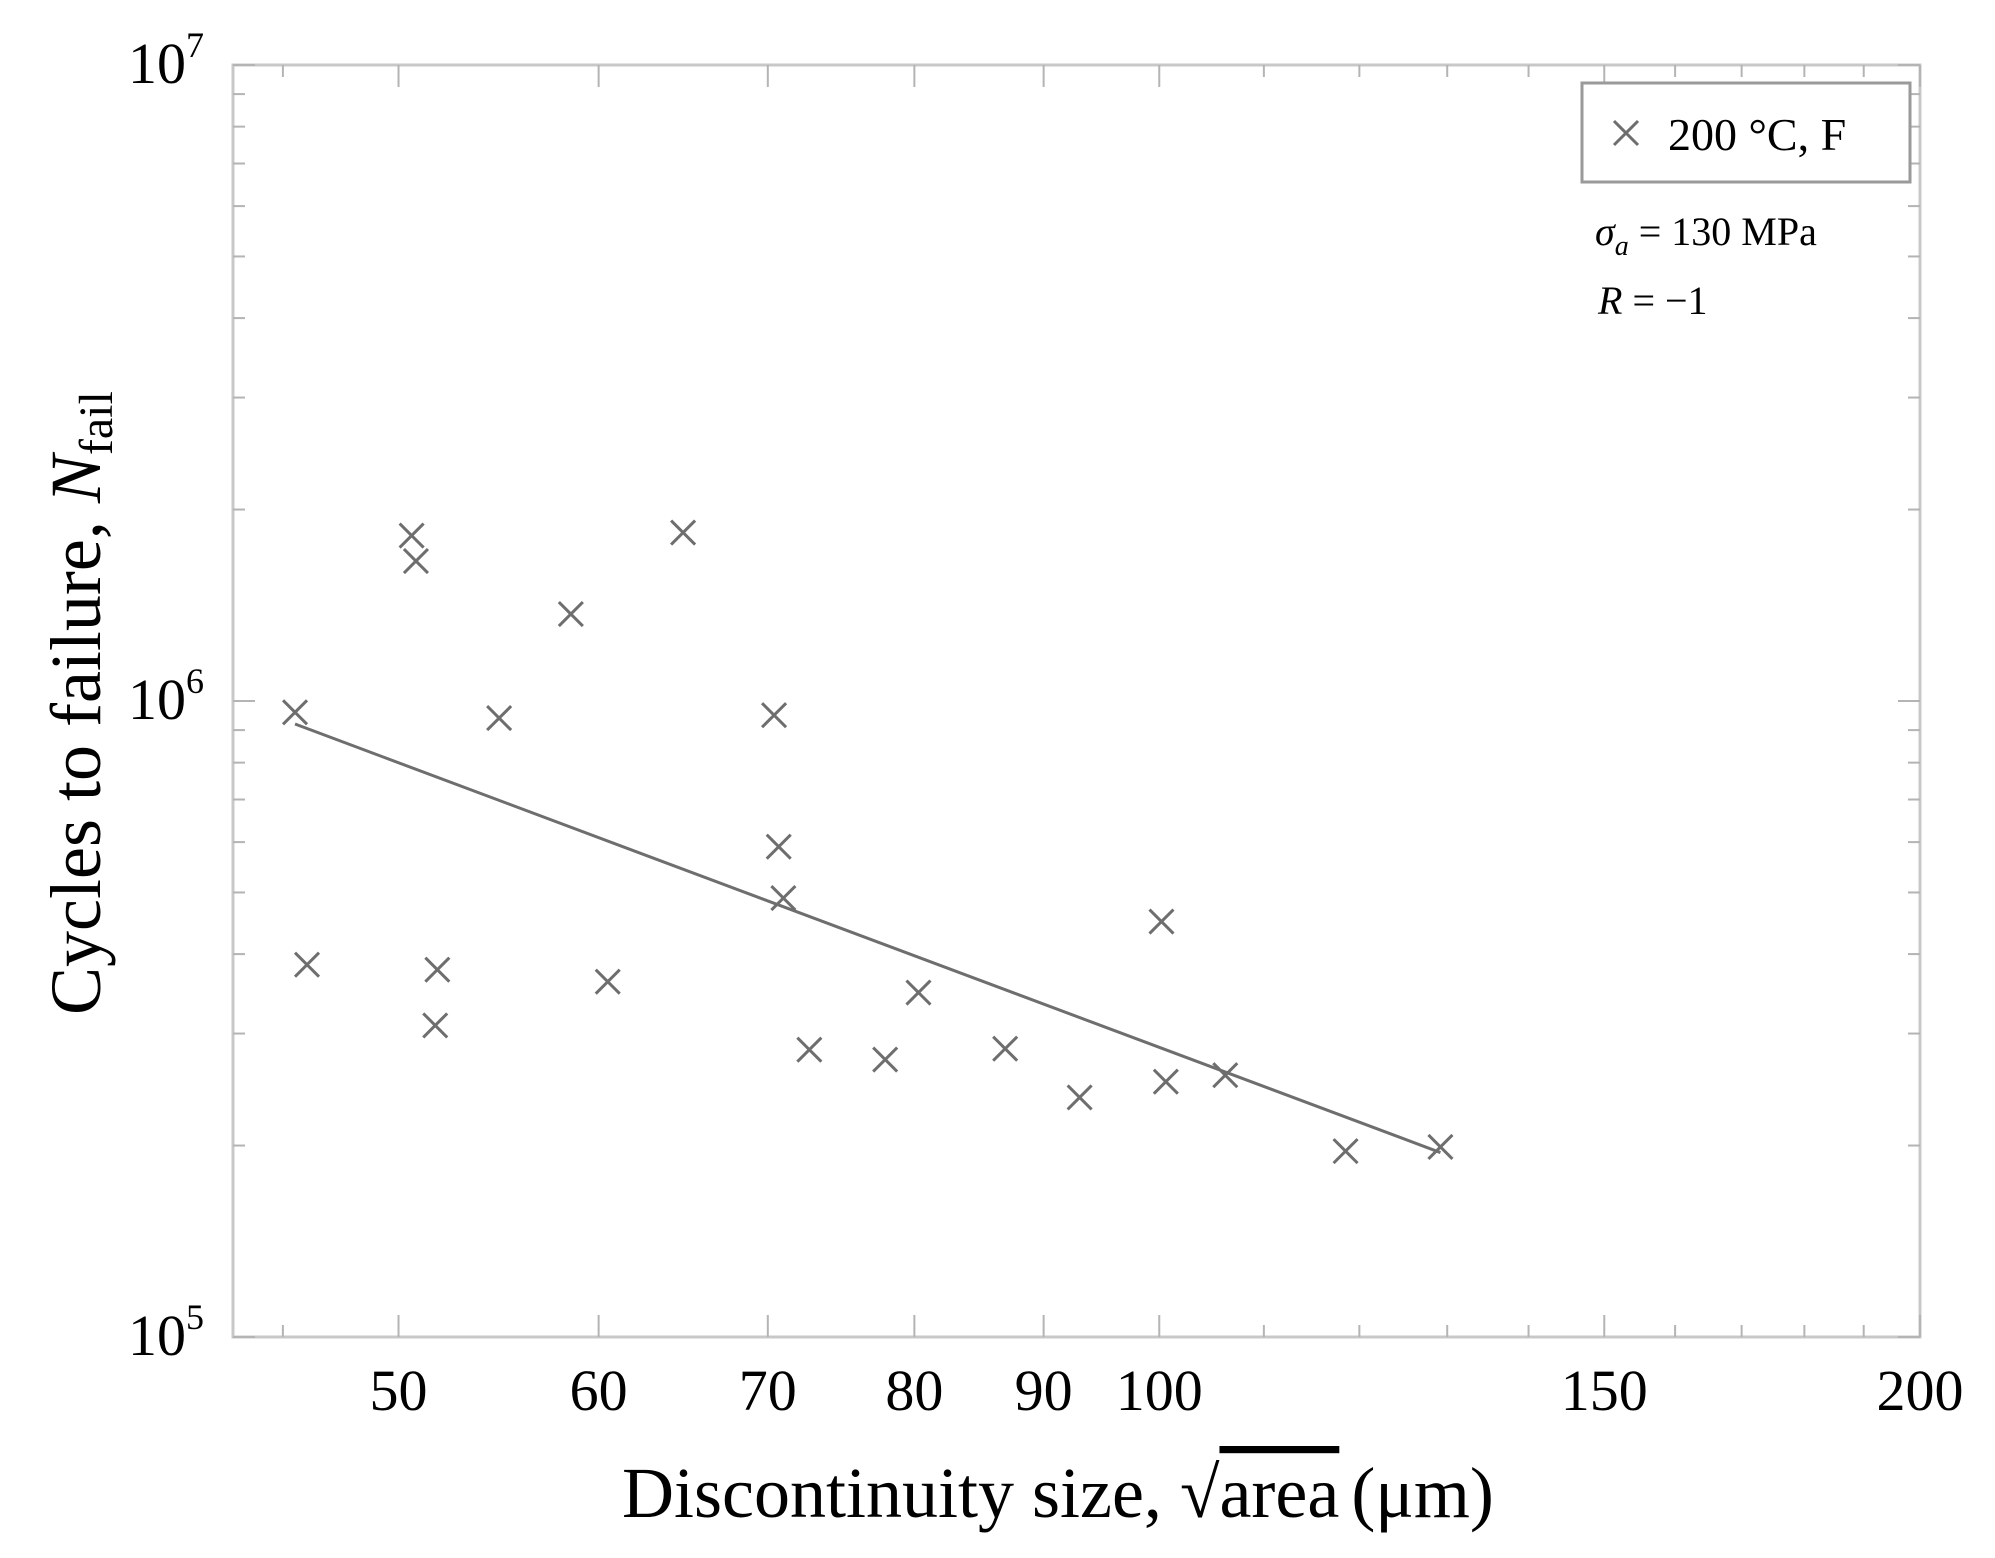 The height and width of the screenshot is (1558, 1995). I want to click on x-axis-title: Discontinuity size, √area (μm), so click(1058, 1493).